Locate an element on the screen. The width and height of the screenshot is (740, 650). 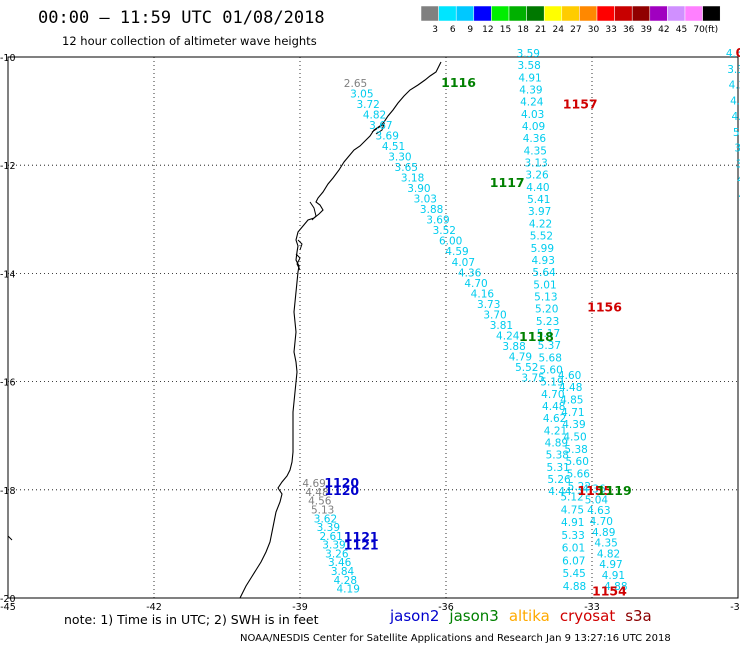
swh-value: 3.84 is located at coordinates (343, 572).